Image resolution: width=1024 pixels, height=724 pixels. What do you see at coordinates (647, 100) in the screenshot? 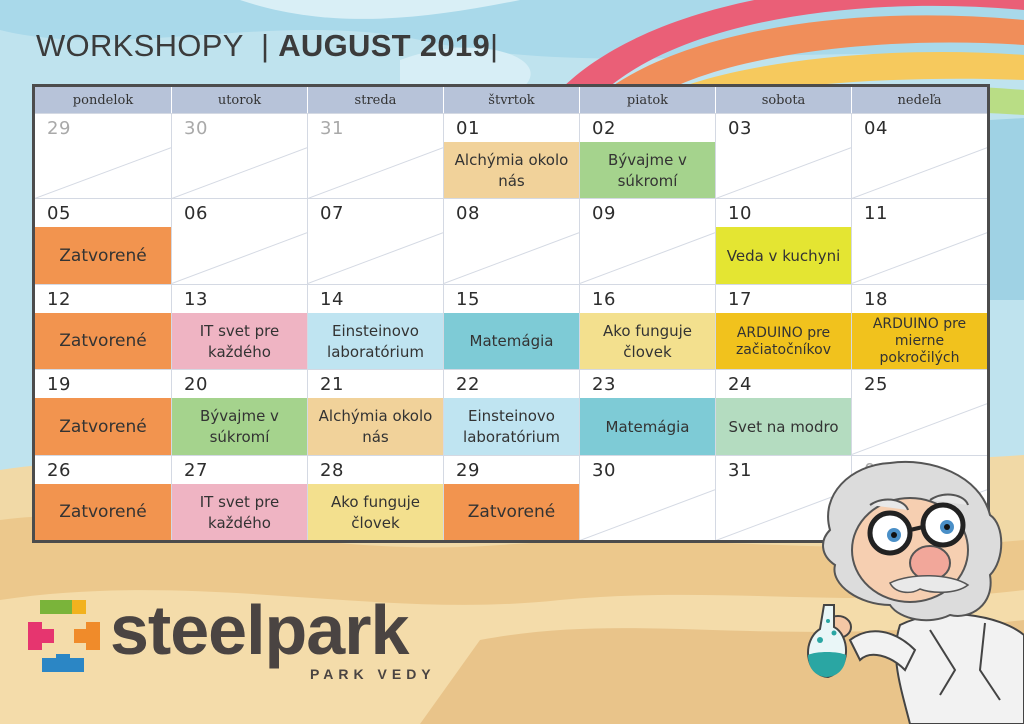
I see `weekday-header-4: piatok` at bounding box center [647, 100].